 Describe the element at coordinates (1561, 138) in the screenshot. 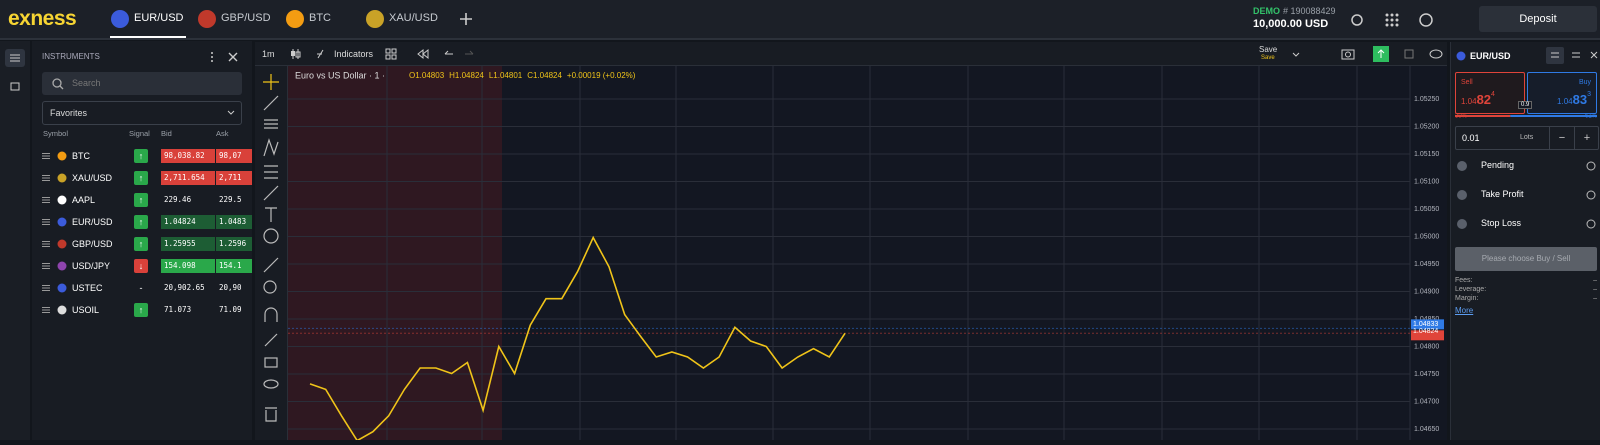

I see `minus-button: −` at that location.